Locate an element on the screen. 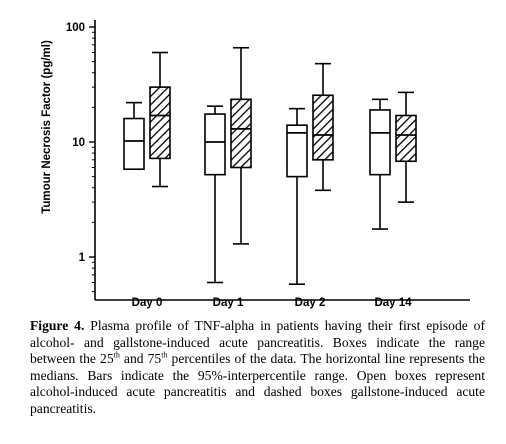 The width and height of the screenshot is (506, 444). y-axis-label: Tumour Necrosis Factor (pg/ml) is located at coordinates (47, 127).